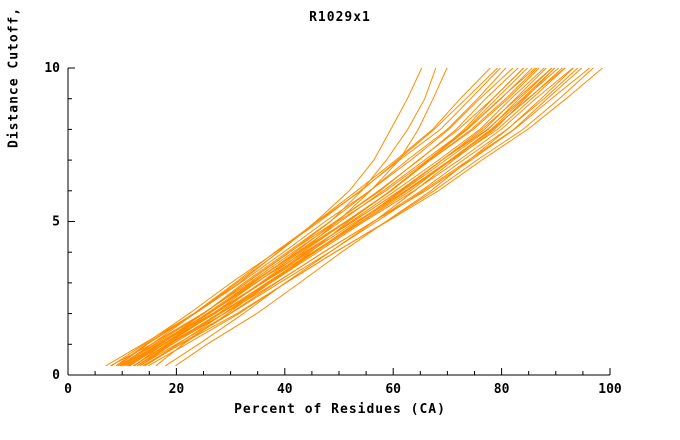 The height and width of the screenshot is (440, 680). I want to click on x-axis-label: Percent of Residues (CA), so click(340, 409).